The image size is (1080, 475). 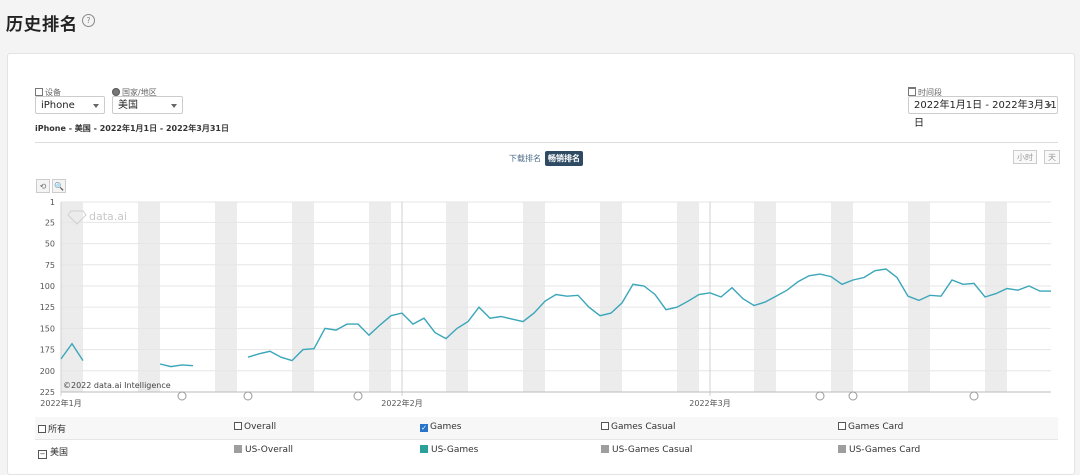 What do you see at coordinates (50, 244) in the screenshot?
I see `y-tick-label: 50` at bounding box center [50, 244].